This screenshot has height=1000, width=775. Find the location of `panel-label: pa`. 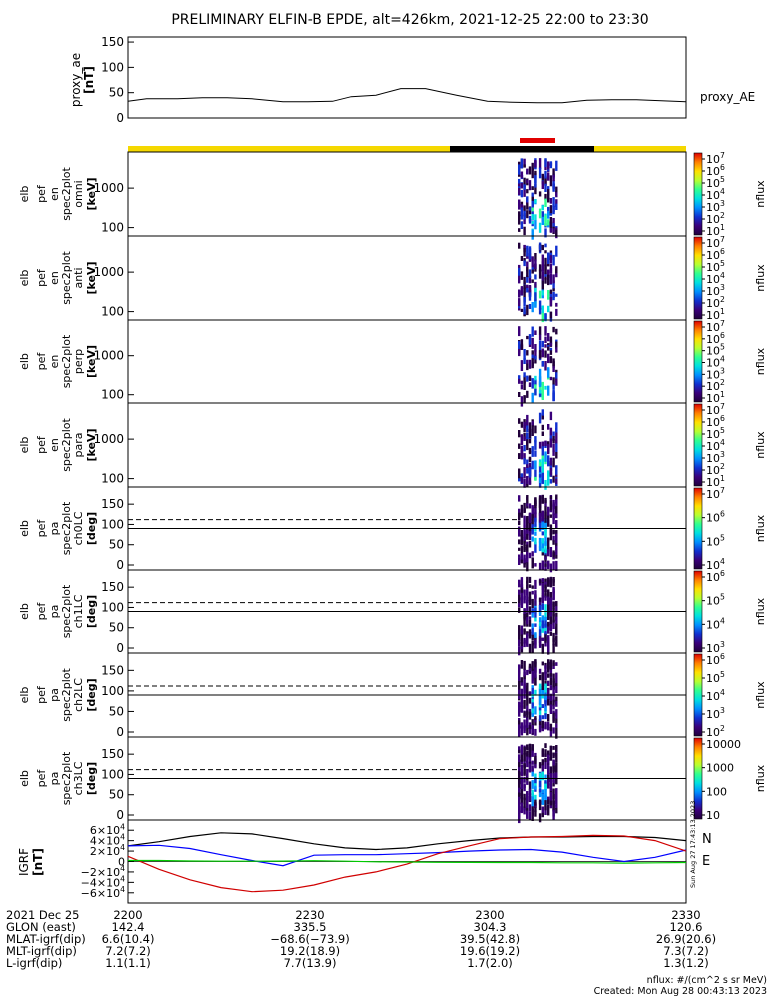

panel-label: pa is located at coordinates (54, 529).